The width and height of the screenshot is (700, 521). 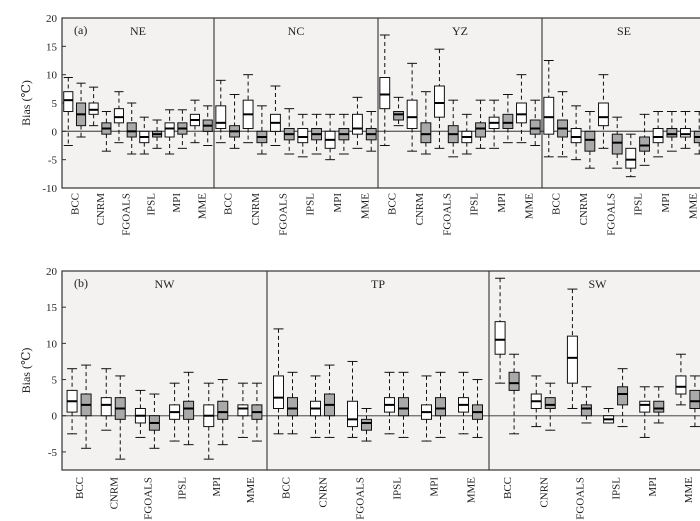 What do you see at coordinates (52, 344) in the screenshot?
I see `y-tick-label: 10` at bounding box center [52, 344].